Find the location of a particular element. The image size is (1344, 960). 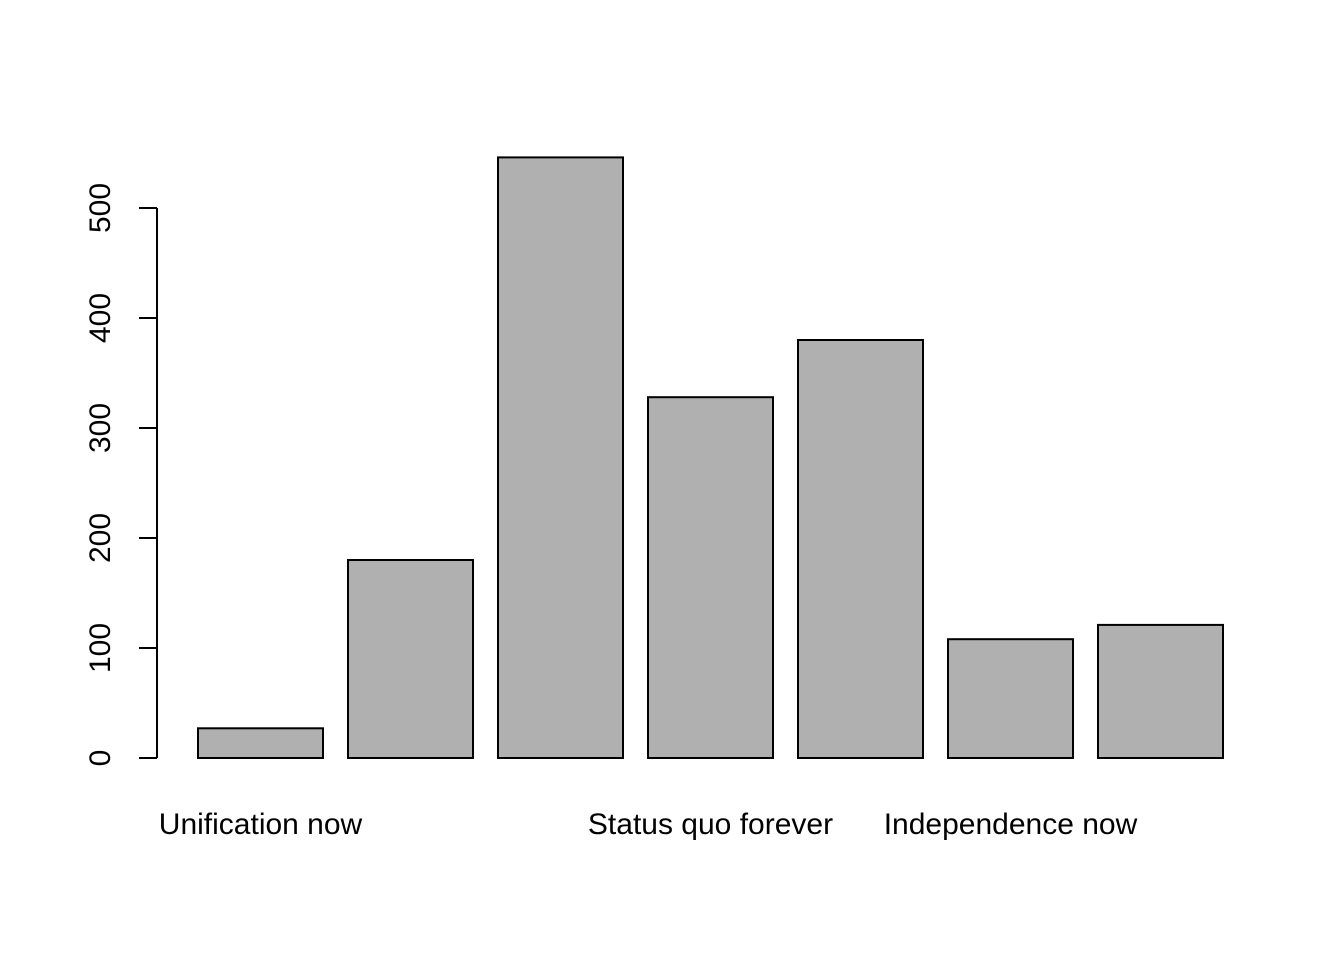

y-tick-label: 200 is located at coordinates (100, 538).